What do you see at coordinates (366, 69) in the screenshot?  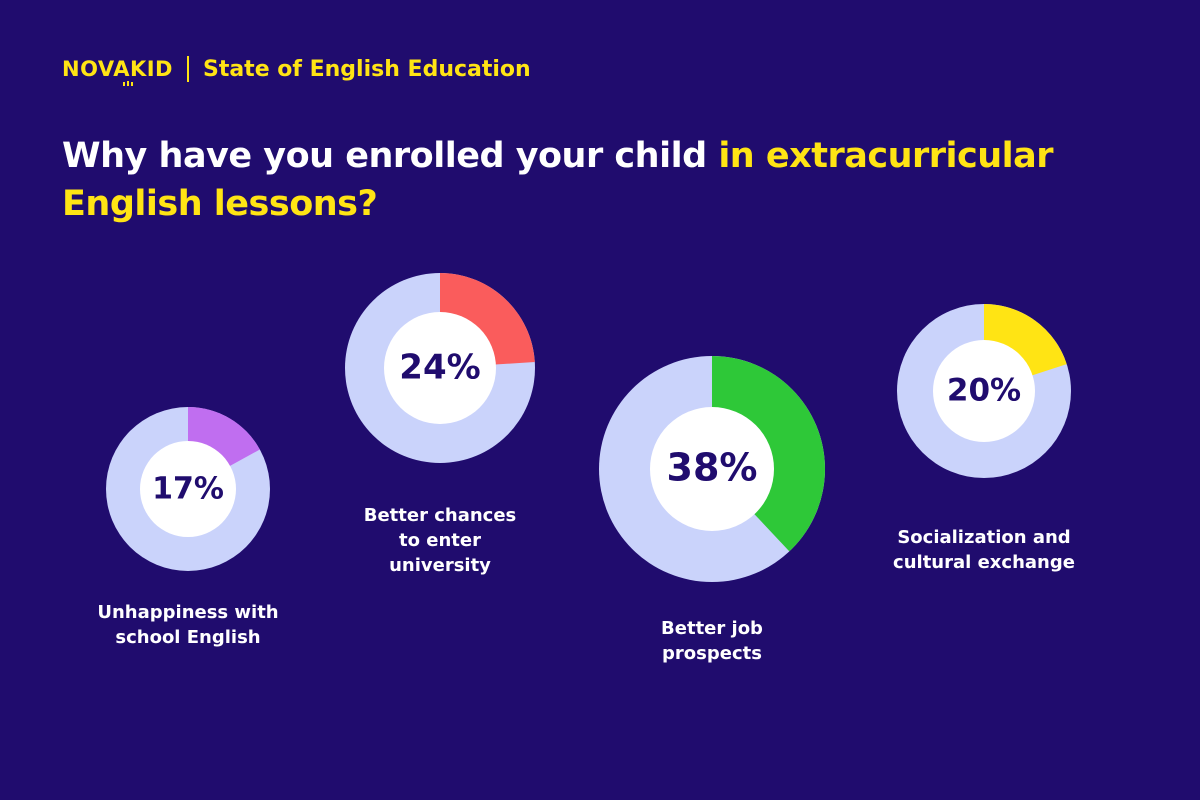 I see `header-subtitle: State of English Education` at bounding box center [366, 69].